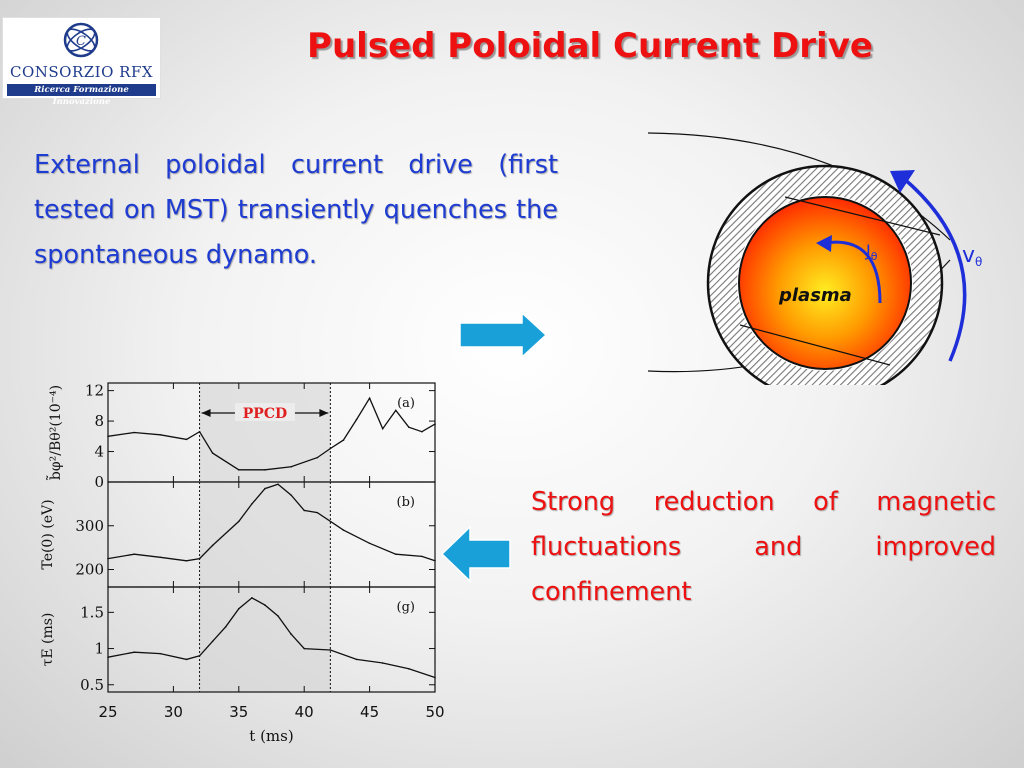 The image size is (1024, 768). Describe the element at coordinates (406, 403) in the screenshot. I see `panel-label: (a)` at that location.